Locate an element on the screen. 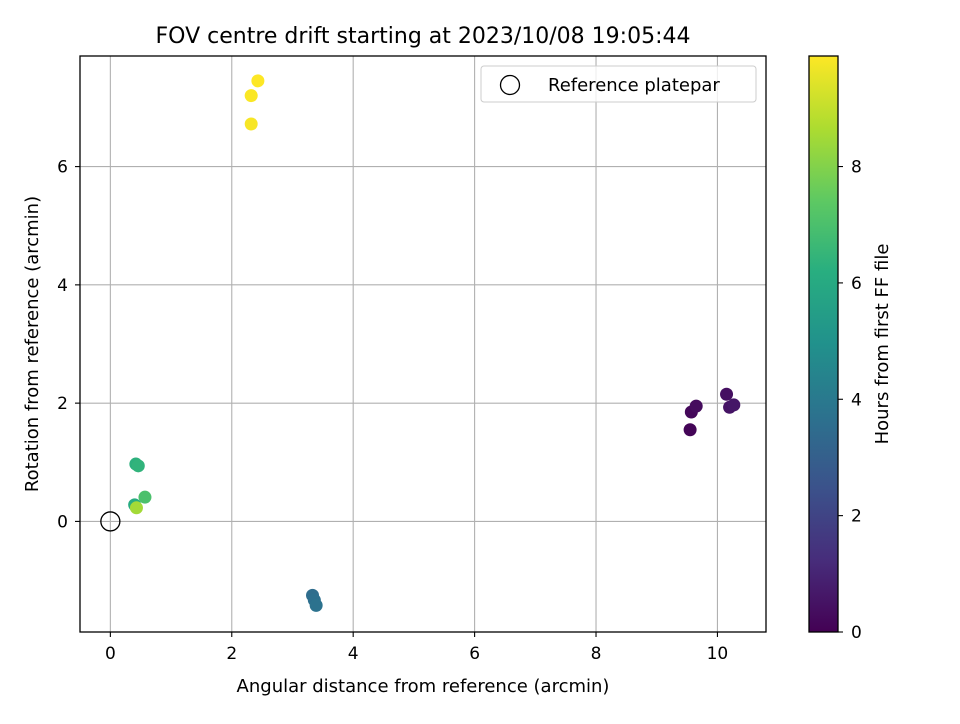  colorbar-tick-label: 8 is located at coordinates (856, 168).